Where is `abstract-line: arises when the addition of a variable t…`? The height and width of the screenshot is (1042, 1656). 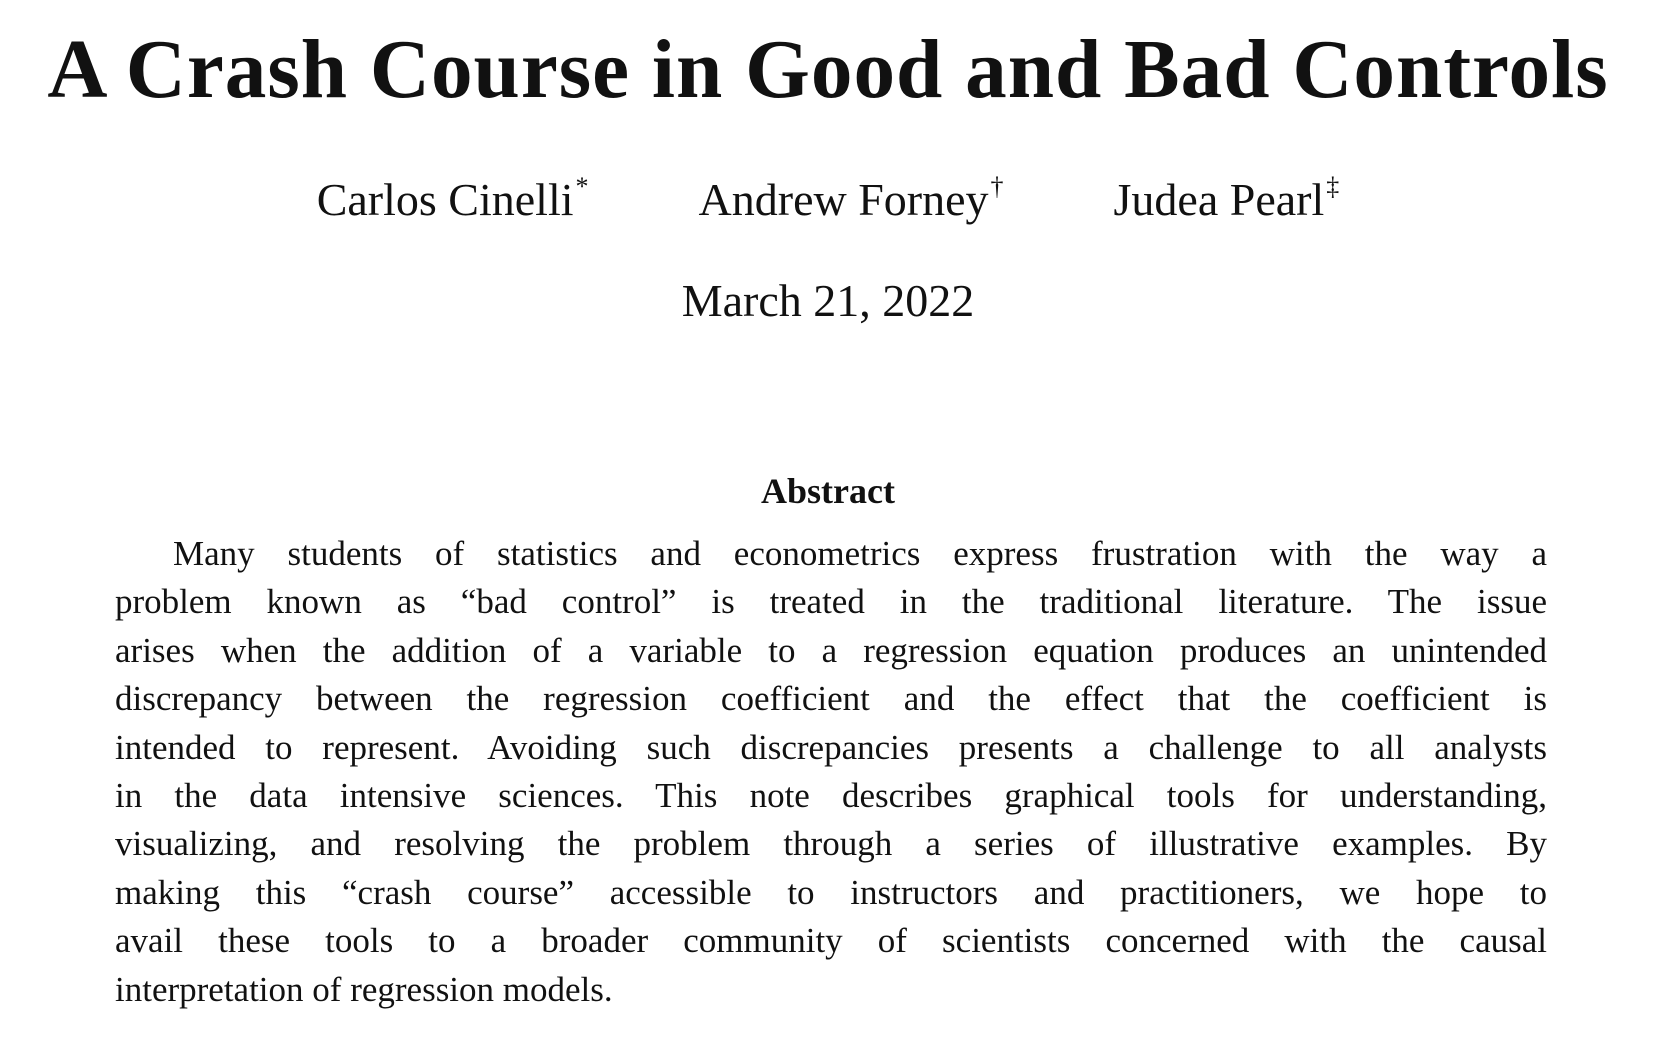
abstract-line: arises when the addition of a variable t… is located at coordinates (831, 650).